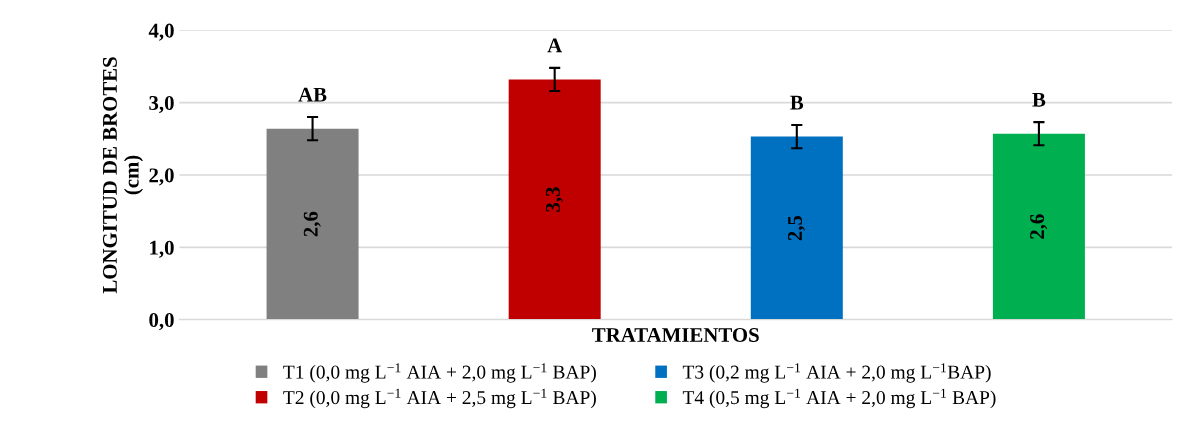 This screenshot has width=1196, height=432. What do you see at coordinates (439, 398) in the screenshot?
I see `legend-label: T2 (0,0 mg L$^{−1}$ AIA + 2,5 mg L$^{−1}$ BAP)` at bounding box center [439, 398].